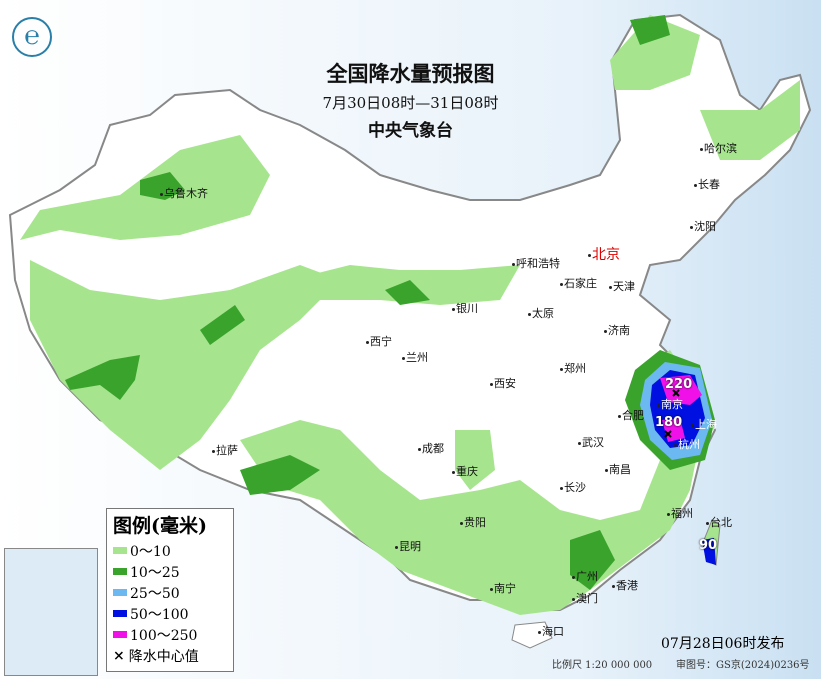 Image resolution: width=821 pixels, height=679 pixels. What do you see at coordinates (536, 263) in the screenshot?
I see `city-label: 呼和浩特` at bounding box center [536, 263].